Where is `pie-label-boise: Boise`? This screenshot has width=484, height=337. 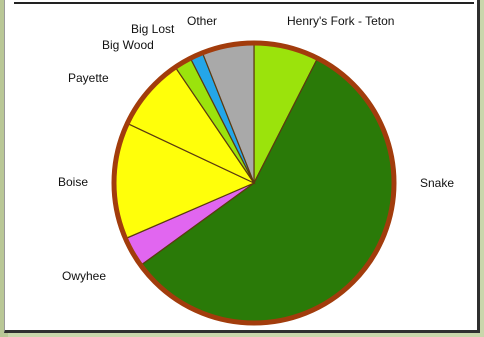
pie-label-boise: Boise is located at coordinates (73, 182).